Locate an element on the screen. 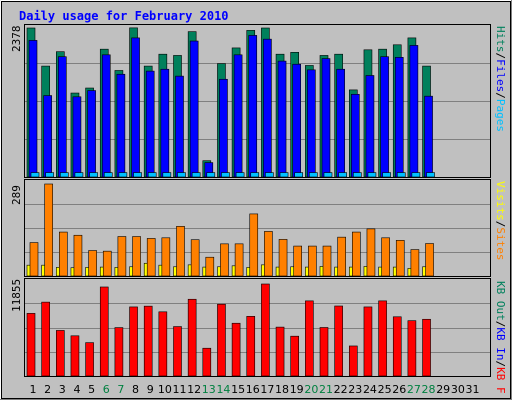  legend-files: Files is located at coordinates (500, 75).